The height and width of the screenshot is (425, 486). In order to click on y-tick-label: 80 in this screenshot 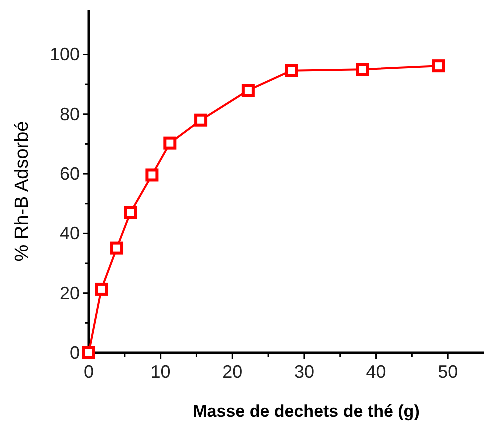, I will do `click(70, 114)`.